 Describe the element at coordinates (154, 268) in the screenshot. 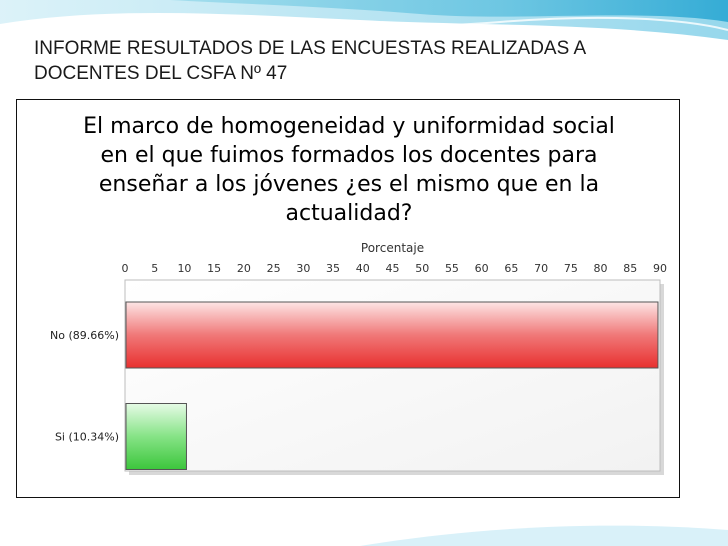

I see `x-tick-label: 5` at that location.